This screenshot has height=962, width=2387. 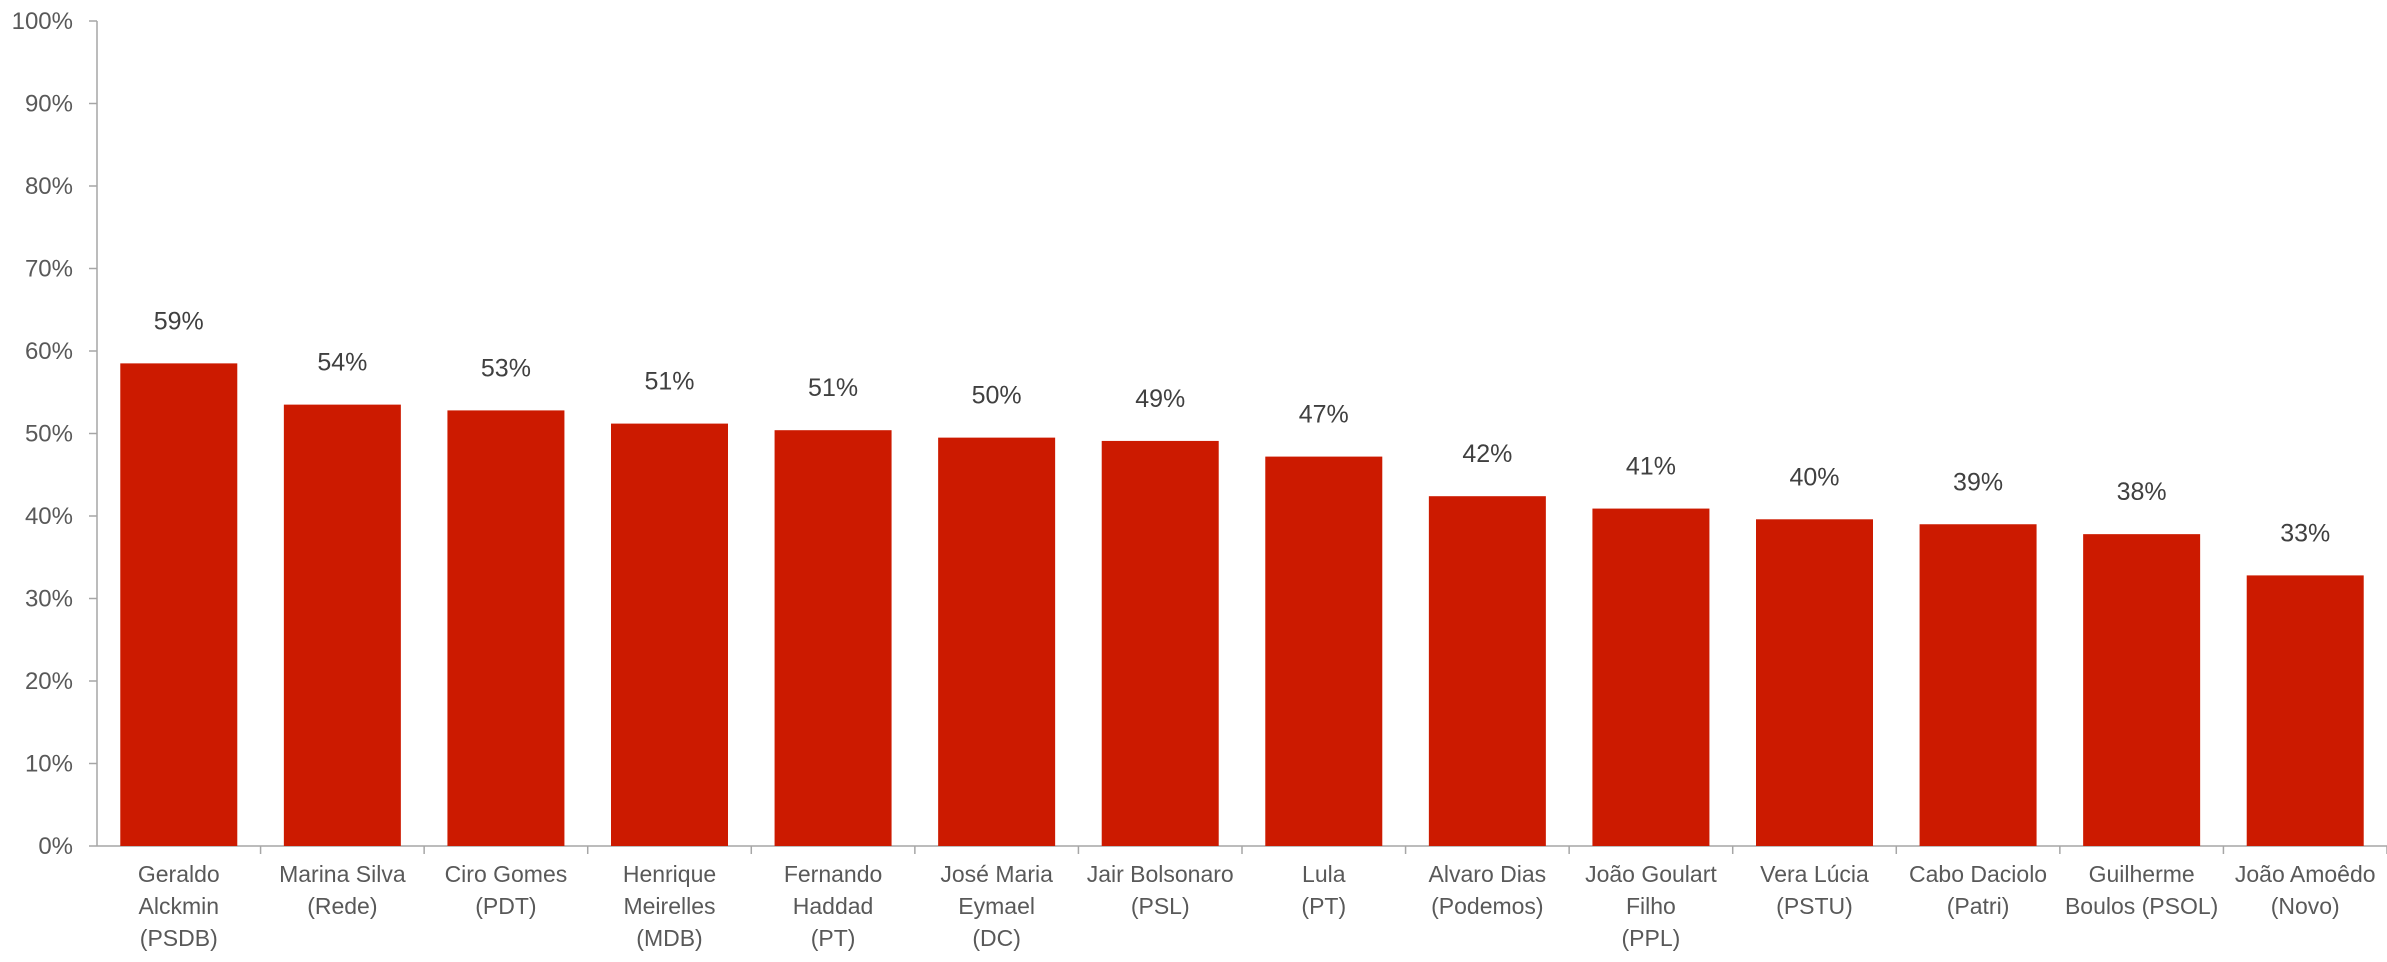 I want to click on category-label: (Novo), so click(x=2305, y=906).